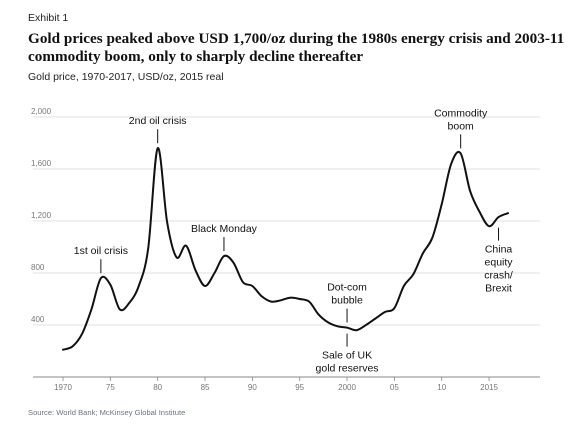  What do you see at coordinates (224, 229) in the screenshot?
I see `annotation-label: Black Monday` at bounding box center [224, 229].